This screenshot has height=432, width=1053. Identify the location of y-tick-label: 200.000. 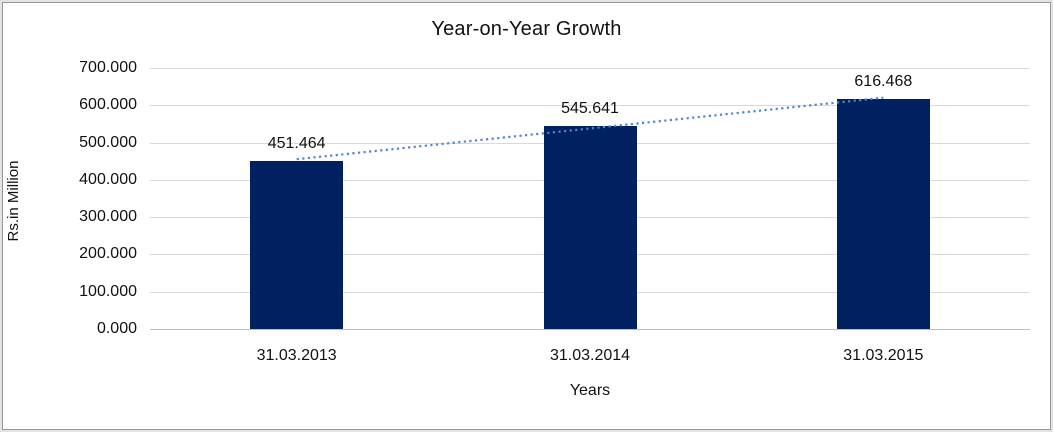
(108, 254).